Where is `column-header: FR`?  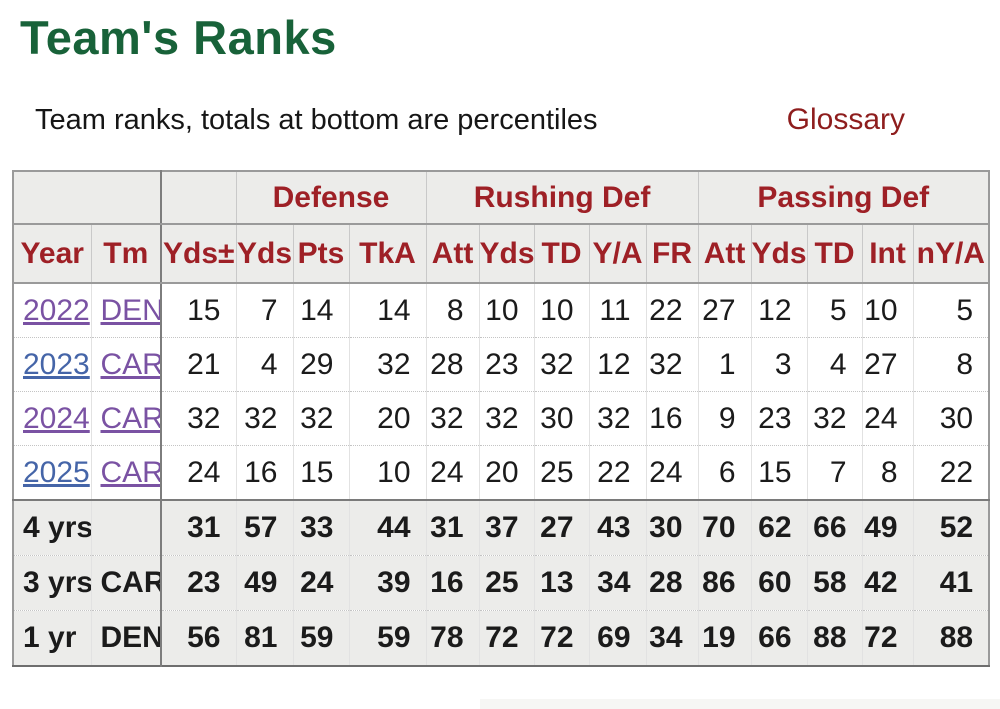 column-header: FR is located at coordinates (672, 254).